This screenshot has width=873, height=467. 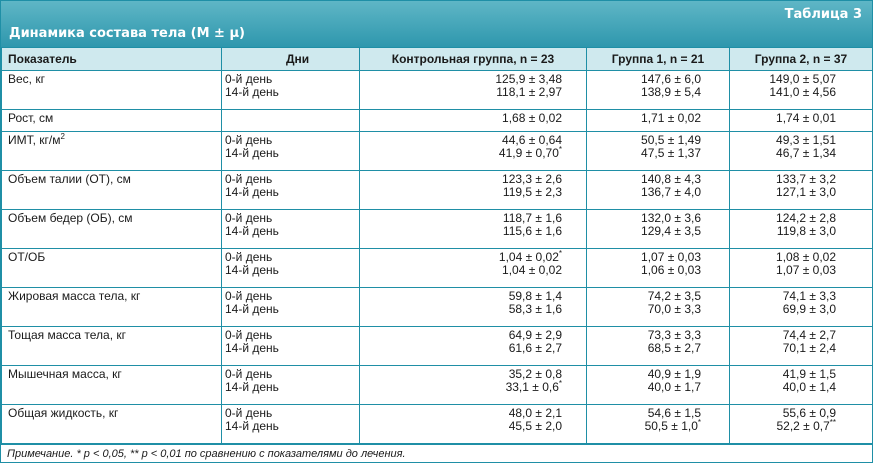 What do you see at coordinates (535, 348) in the screenshot?
I see `control-cell-value: 61,6 ± 2,7` at bounding box center [535, 348].